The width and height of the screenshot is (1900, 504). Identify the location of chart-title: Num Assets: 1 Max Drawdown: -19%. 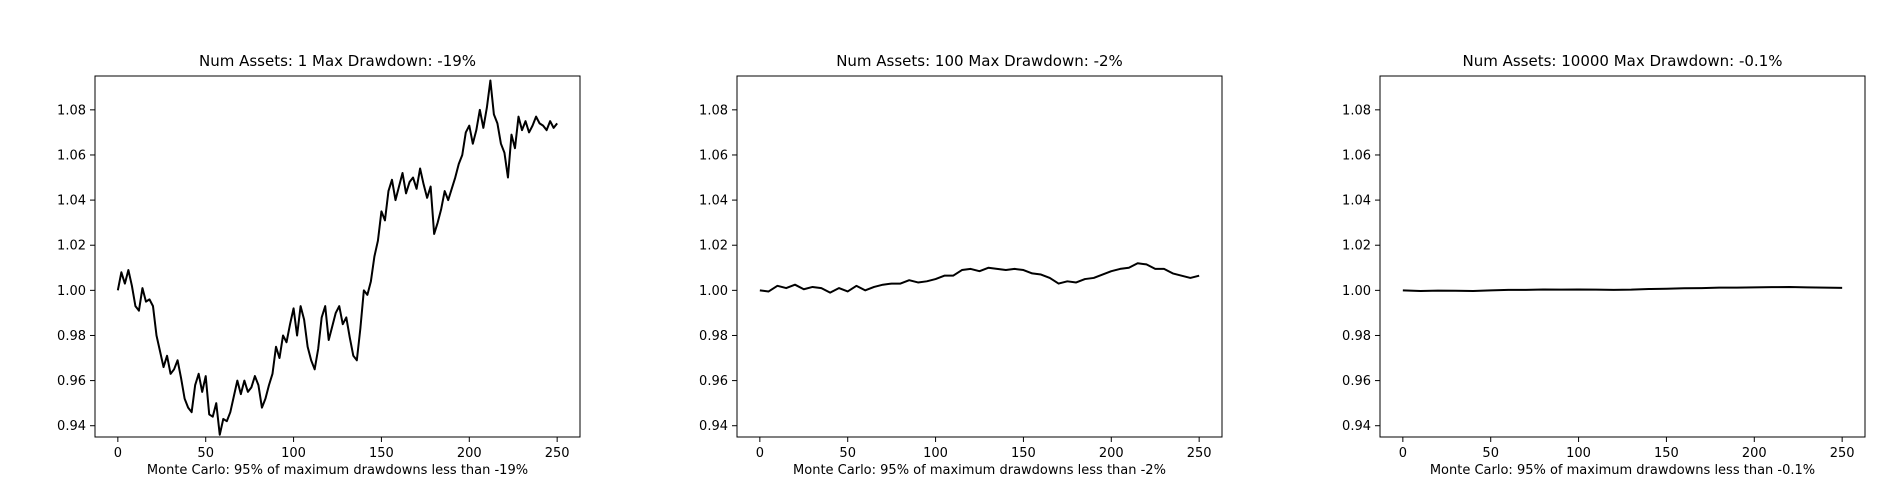
(337, 61).